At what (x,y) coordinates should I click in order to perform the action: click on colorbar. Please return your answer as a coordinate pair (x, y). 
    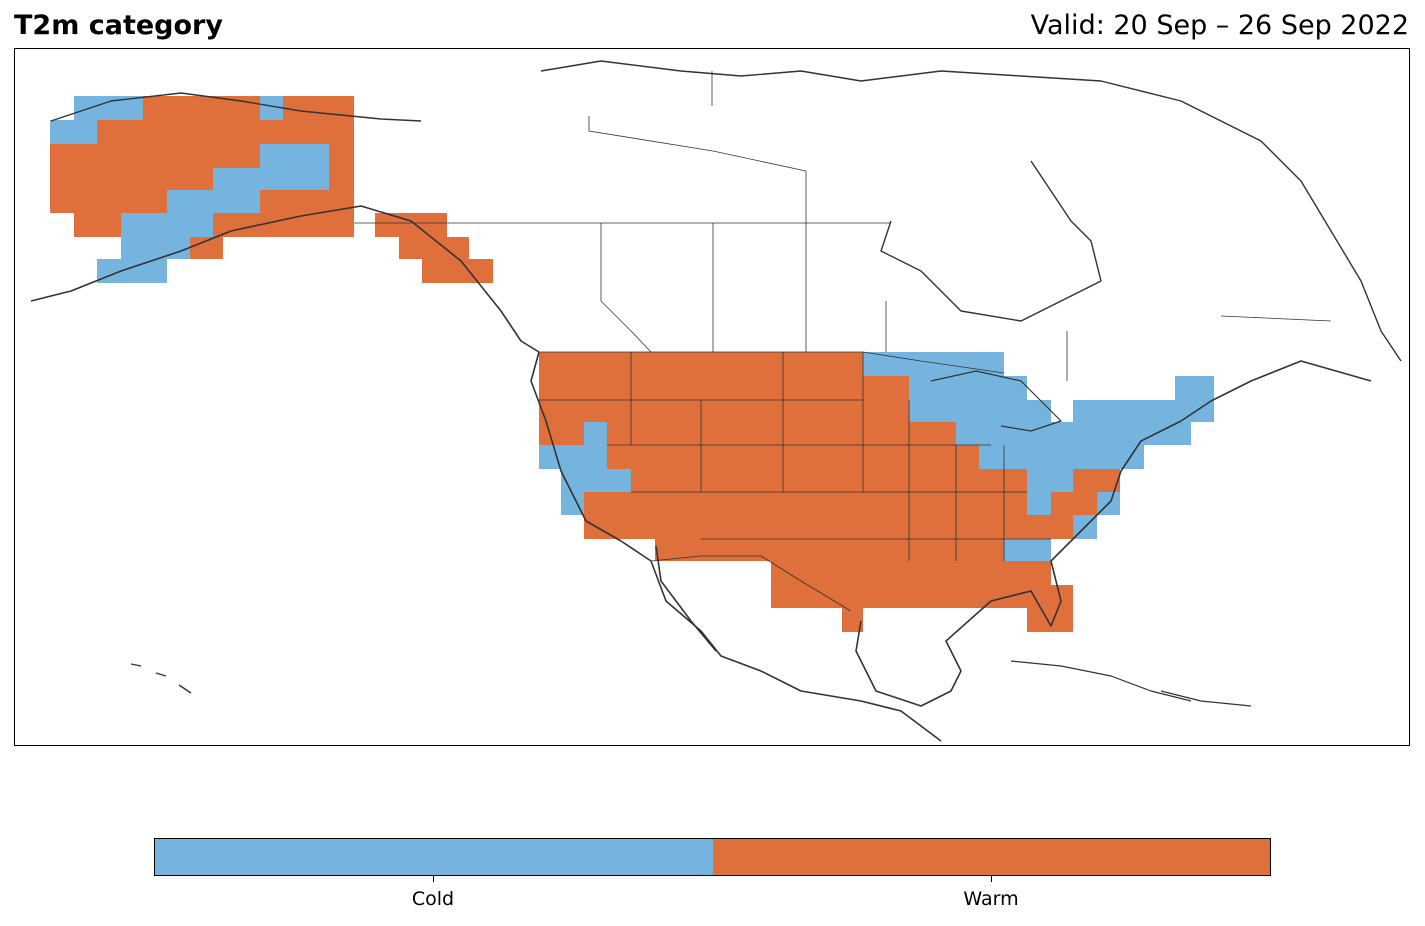
    Looking at the image, I should click on (712, 857).